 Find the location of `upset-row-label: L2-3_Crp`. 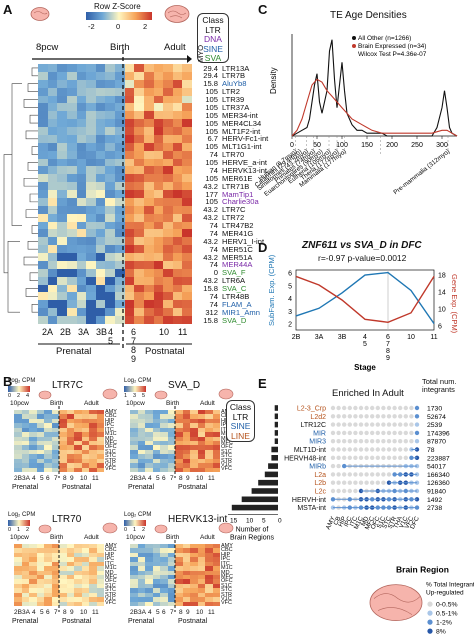

upset-row-label: L2-3_Crp is located at coordinates (311, 409).